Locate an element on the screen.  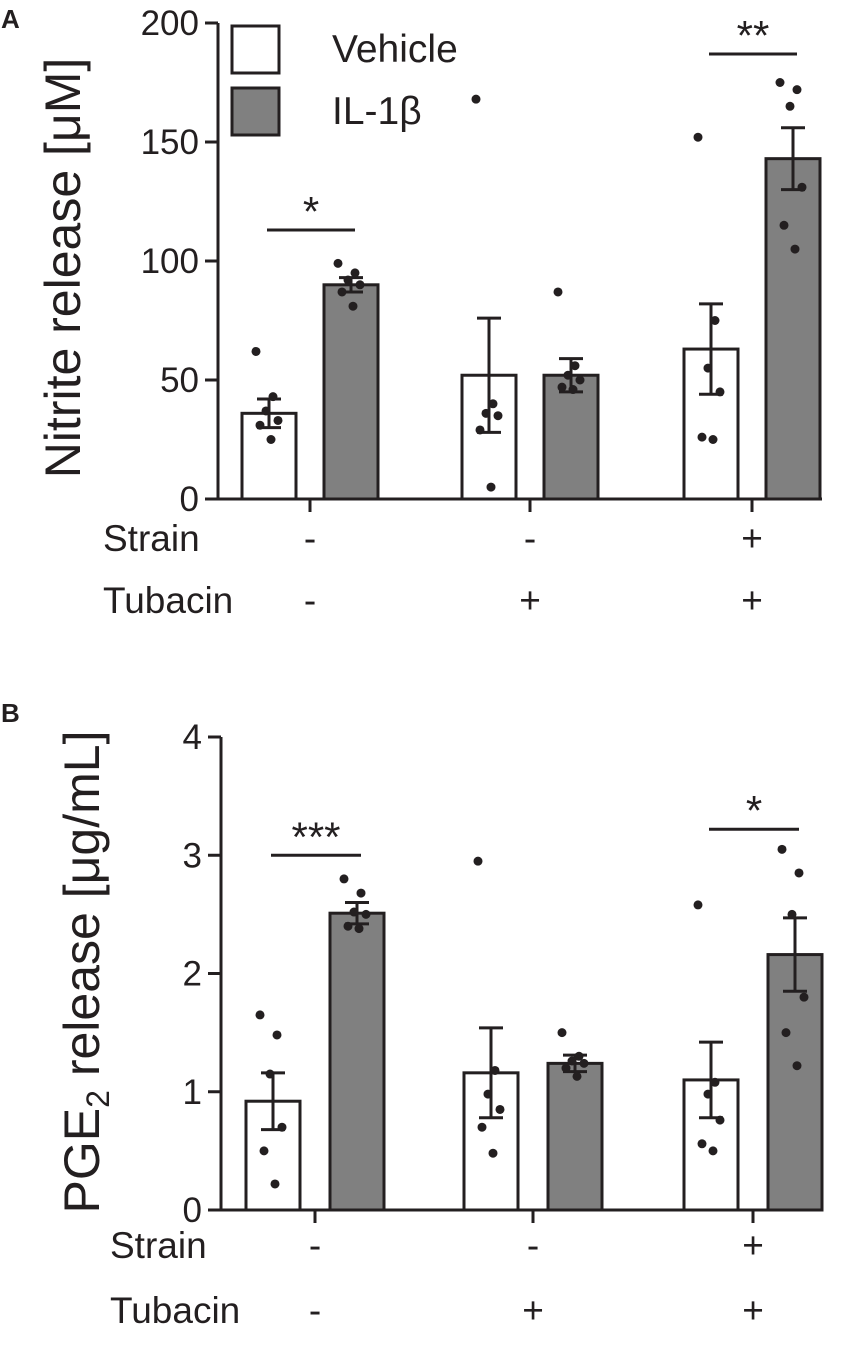
factor-row-label-strain: Strain is located at coordinates (158, 1245).